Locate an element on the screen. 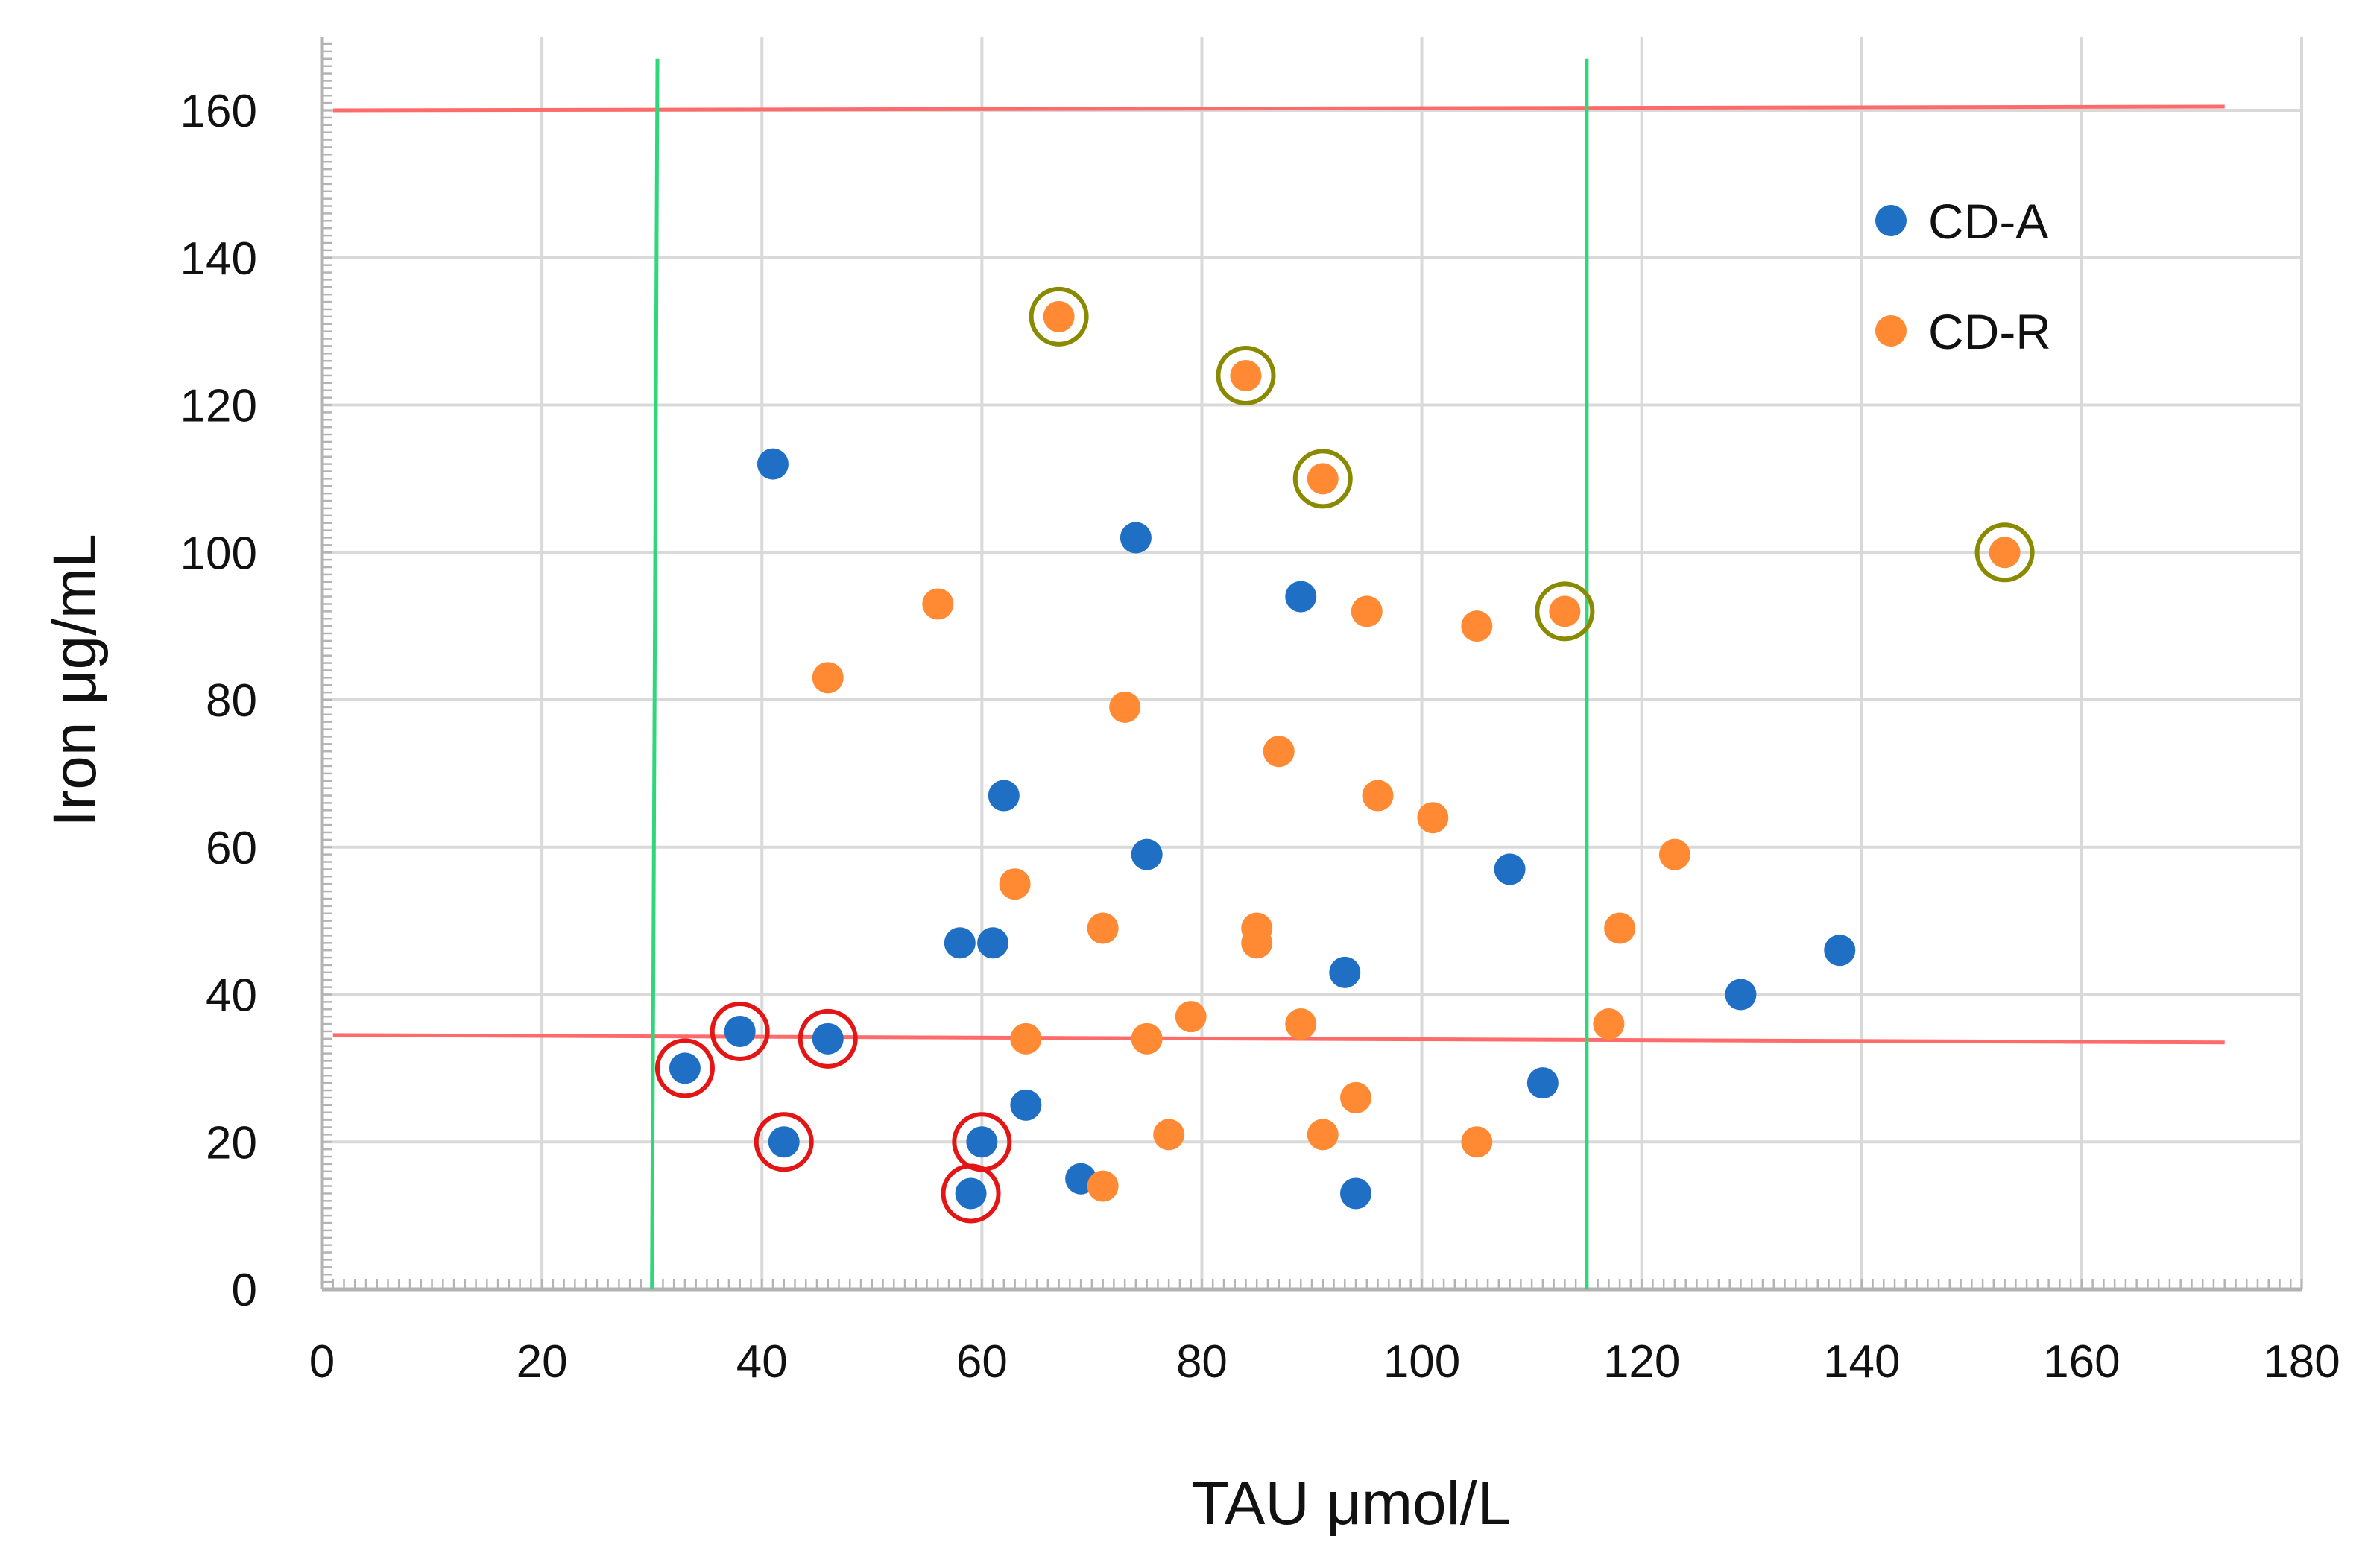  x-tick-label: 160 is located at coordinates (2081, 1362).